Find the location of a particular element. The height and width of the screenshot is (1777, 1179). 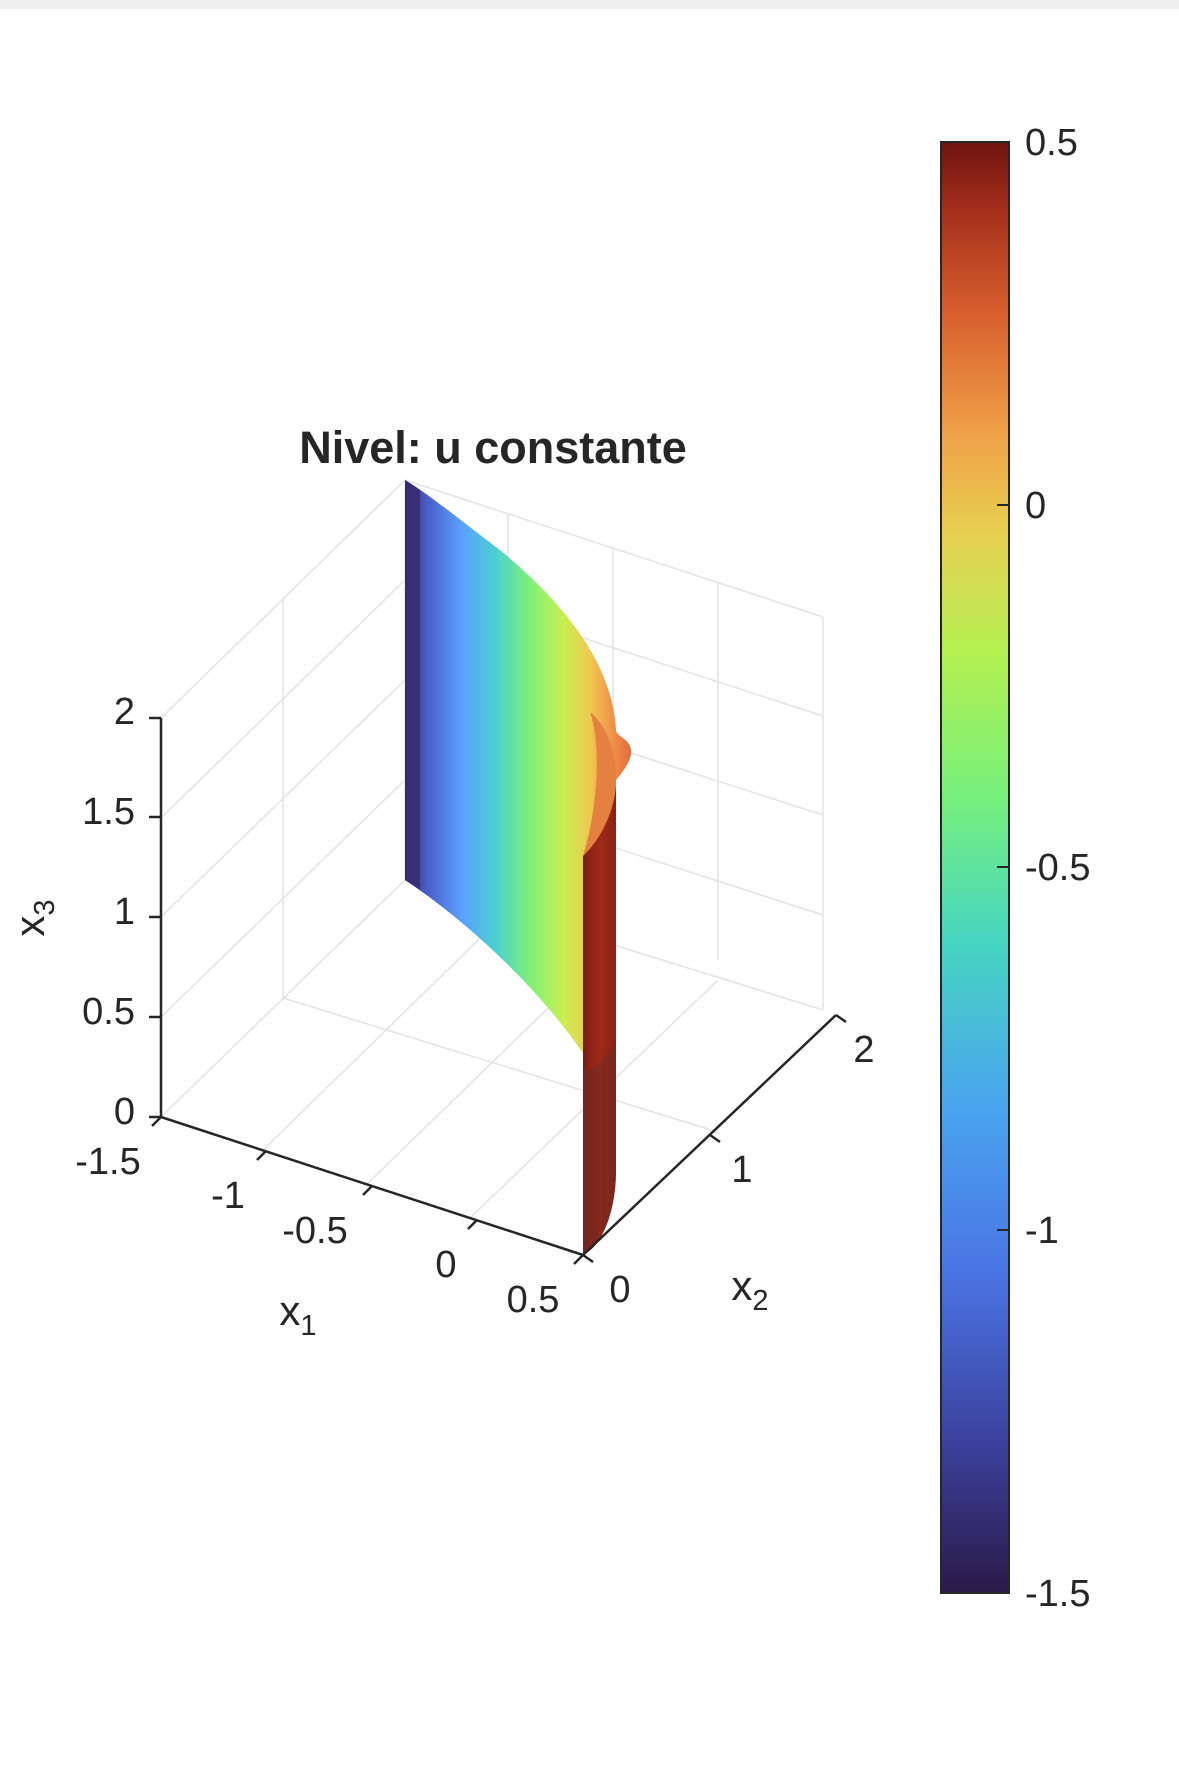

colorbar-tick-label: 0 is located at coordinates (1035, 506).